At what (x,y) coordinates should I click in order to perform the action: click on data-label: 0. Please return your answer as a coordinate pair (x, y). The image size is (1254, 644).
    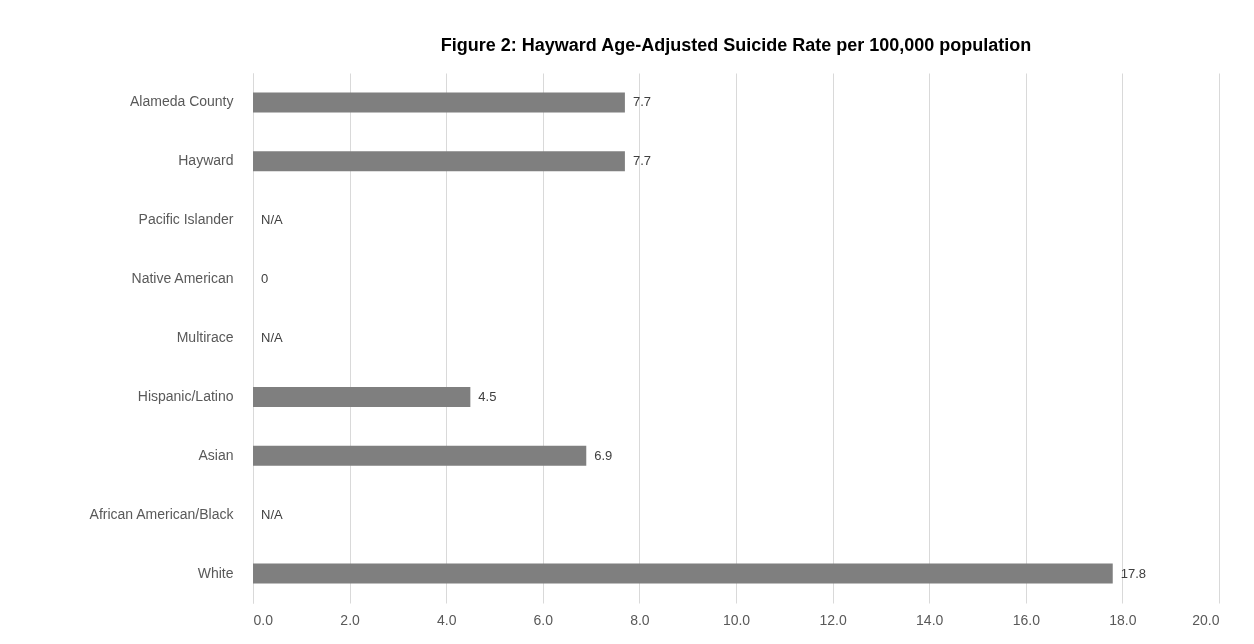
    Looking at the image, I should click on (265, 279).